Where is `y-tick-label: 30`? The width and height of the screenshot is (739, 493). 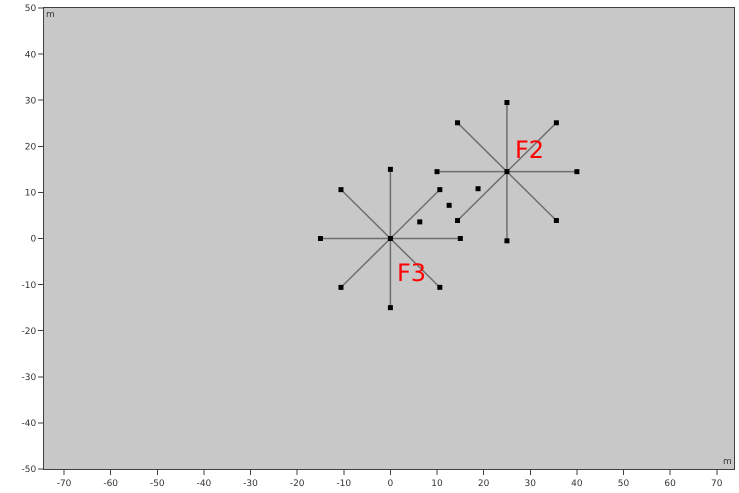
y-tick-label: 30 is located at coordinates (30, 101).